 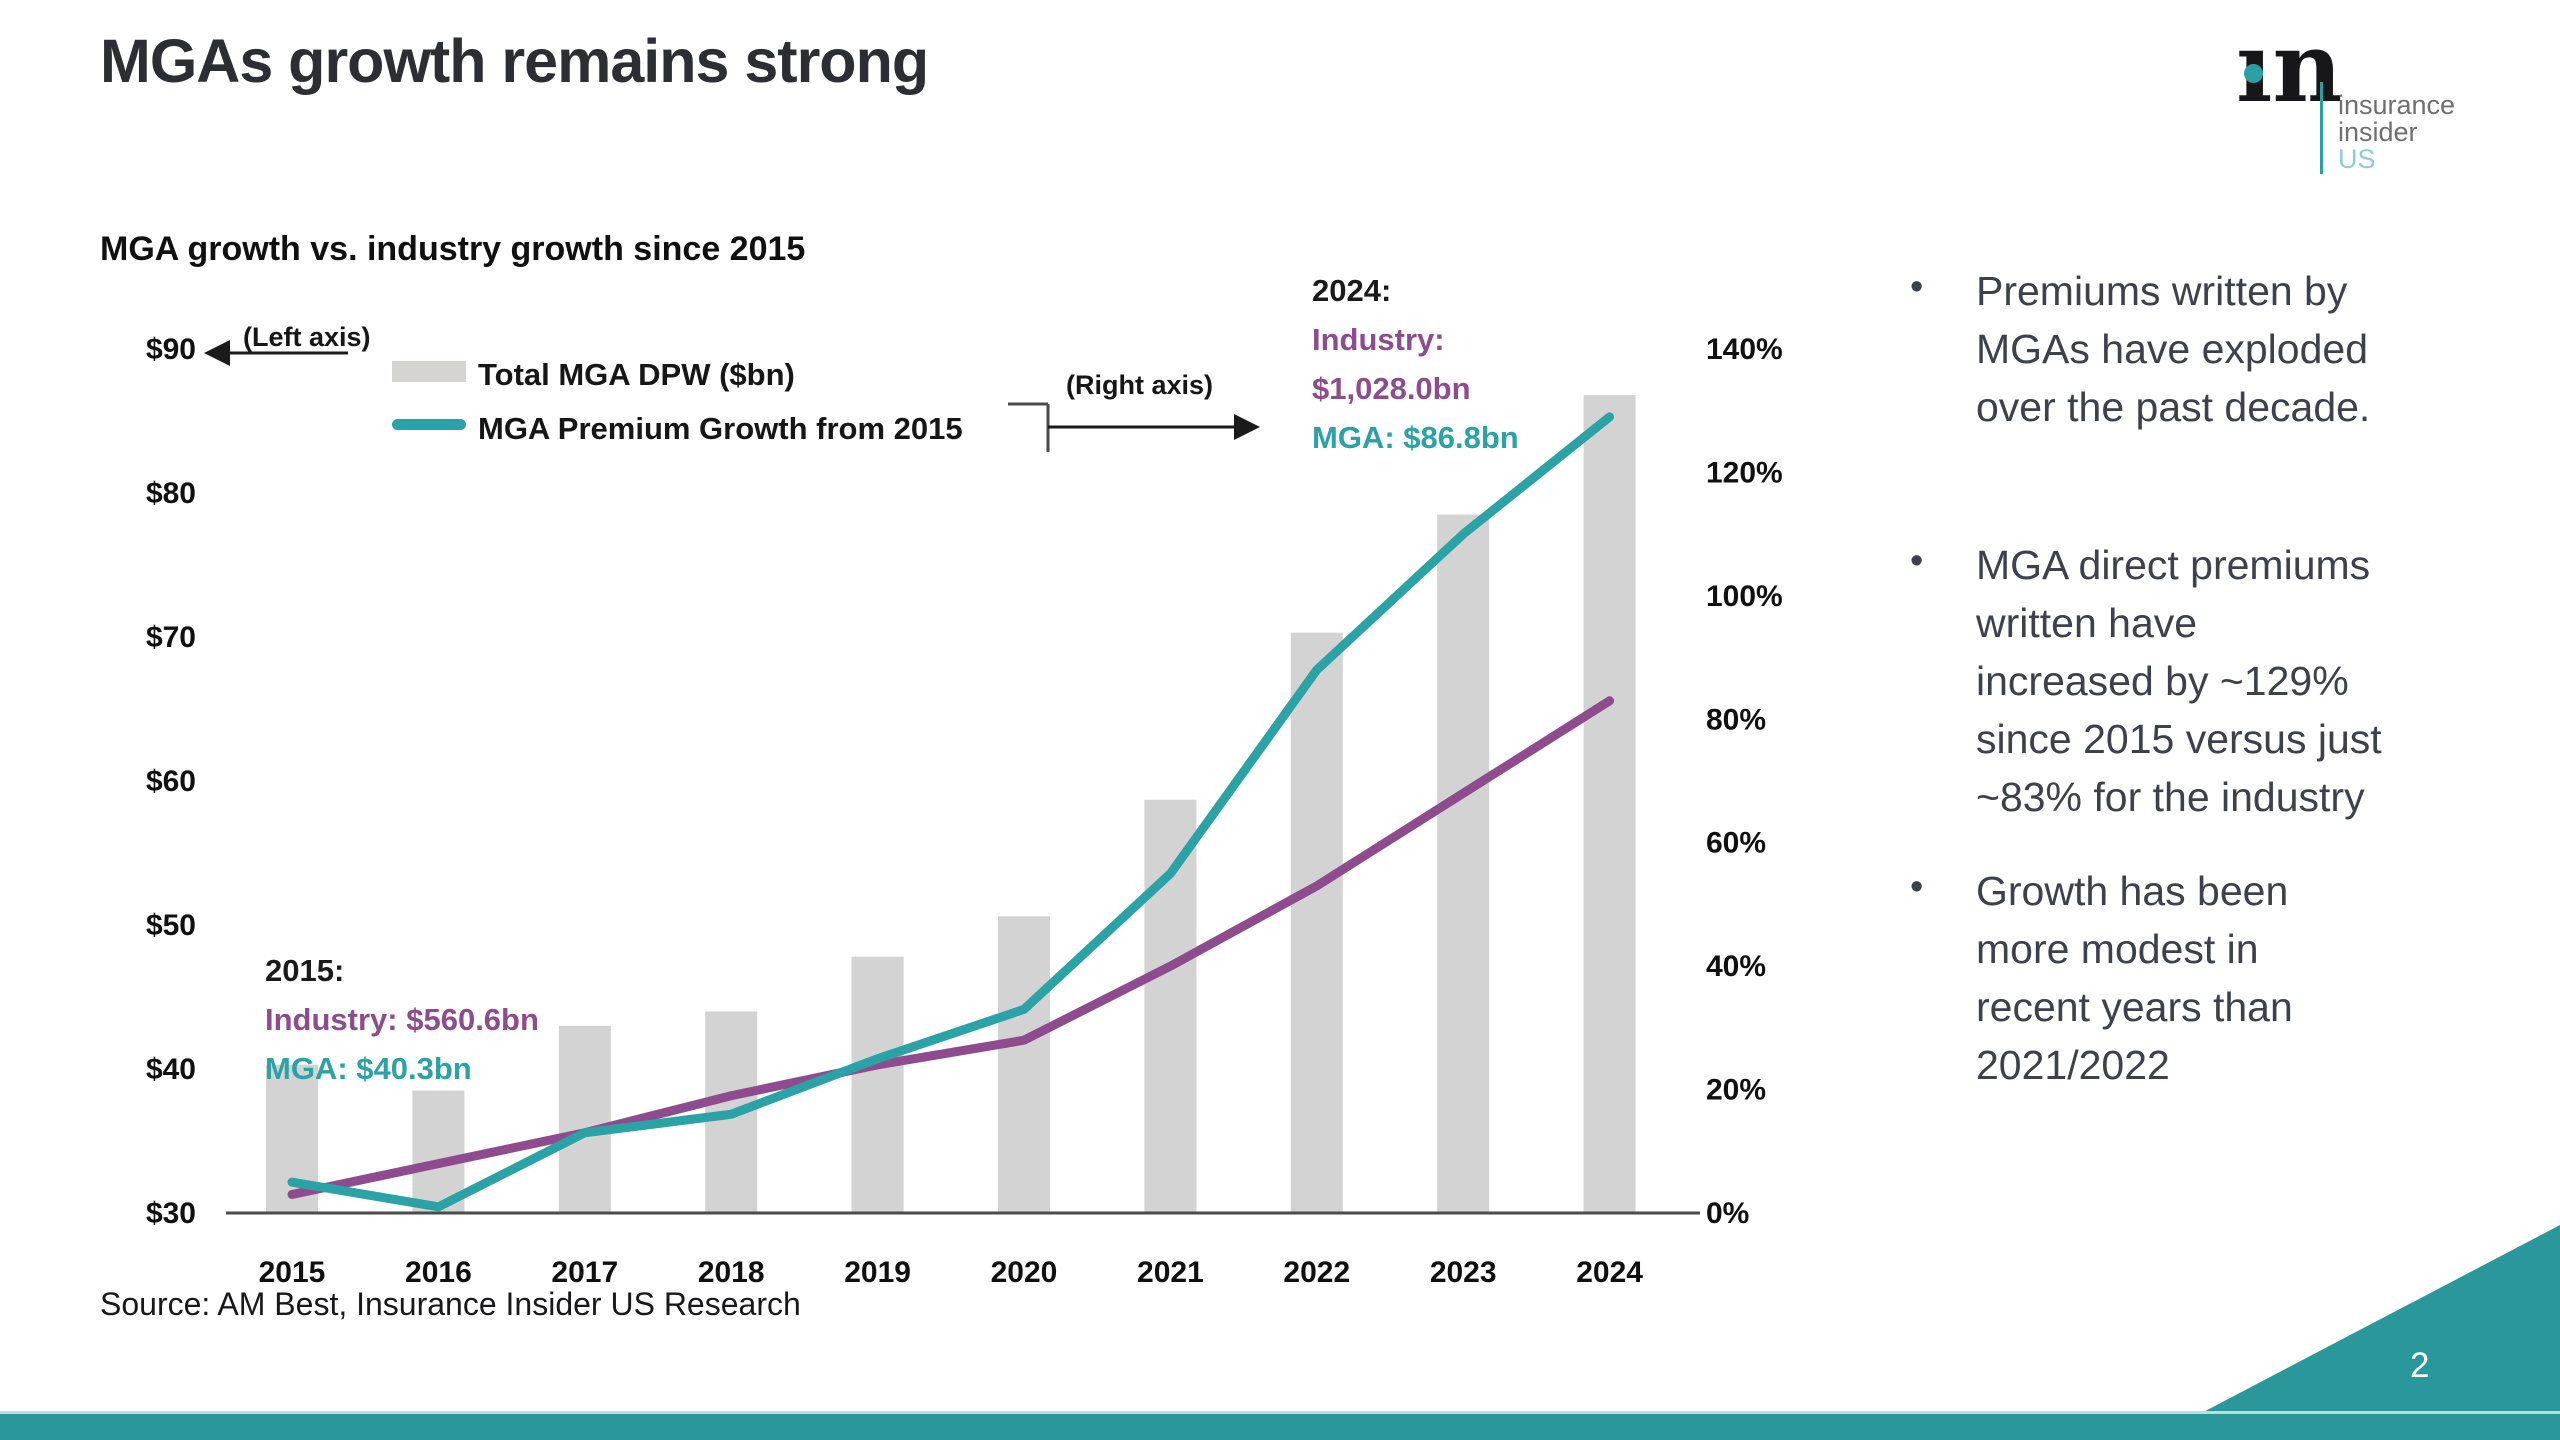 I want to click on x-axis-label-2023: 2023, so click(x=1463, y=1272).